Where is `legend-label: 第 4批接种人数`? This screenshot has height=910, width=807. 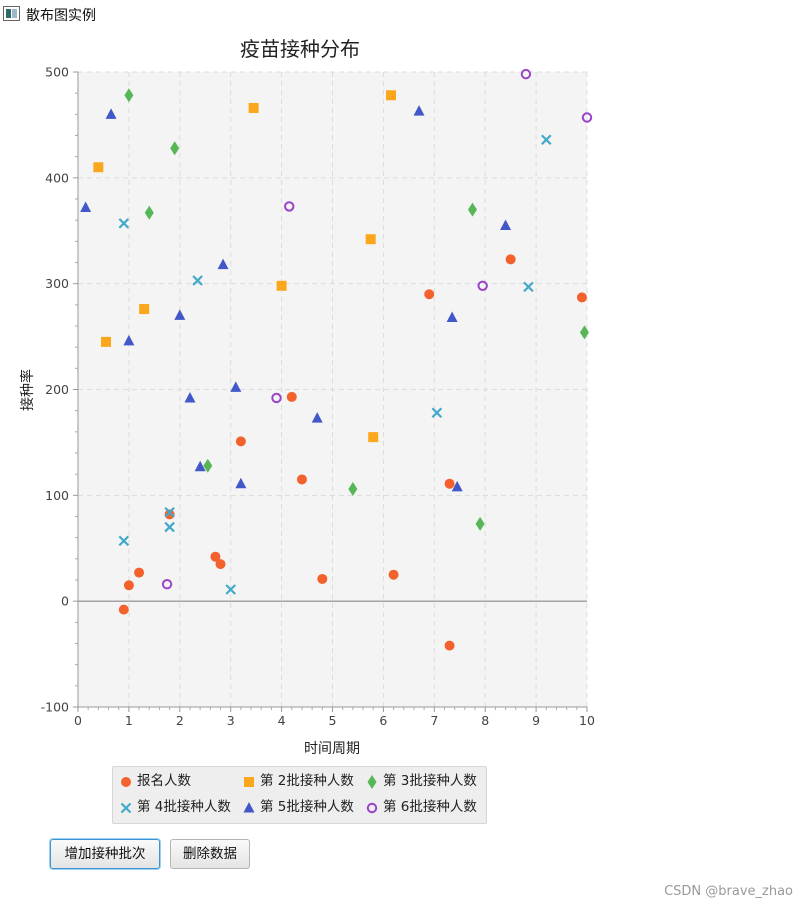 legend-label: 第 4批接种人数 is located at coordinates (184, 807).